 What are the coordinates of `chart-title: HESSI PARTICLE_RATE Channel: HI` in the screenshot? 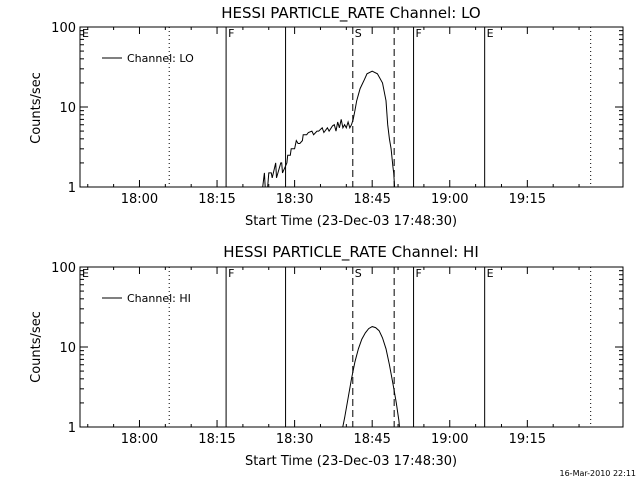 It's located at (351, 252).